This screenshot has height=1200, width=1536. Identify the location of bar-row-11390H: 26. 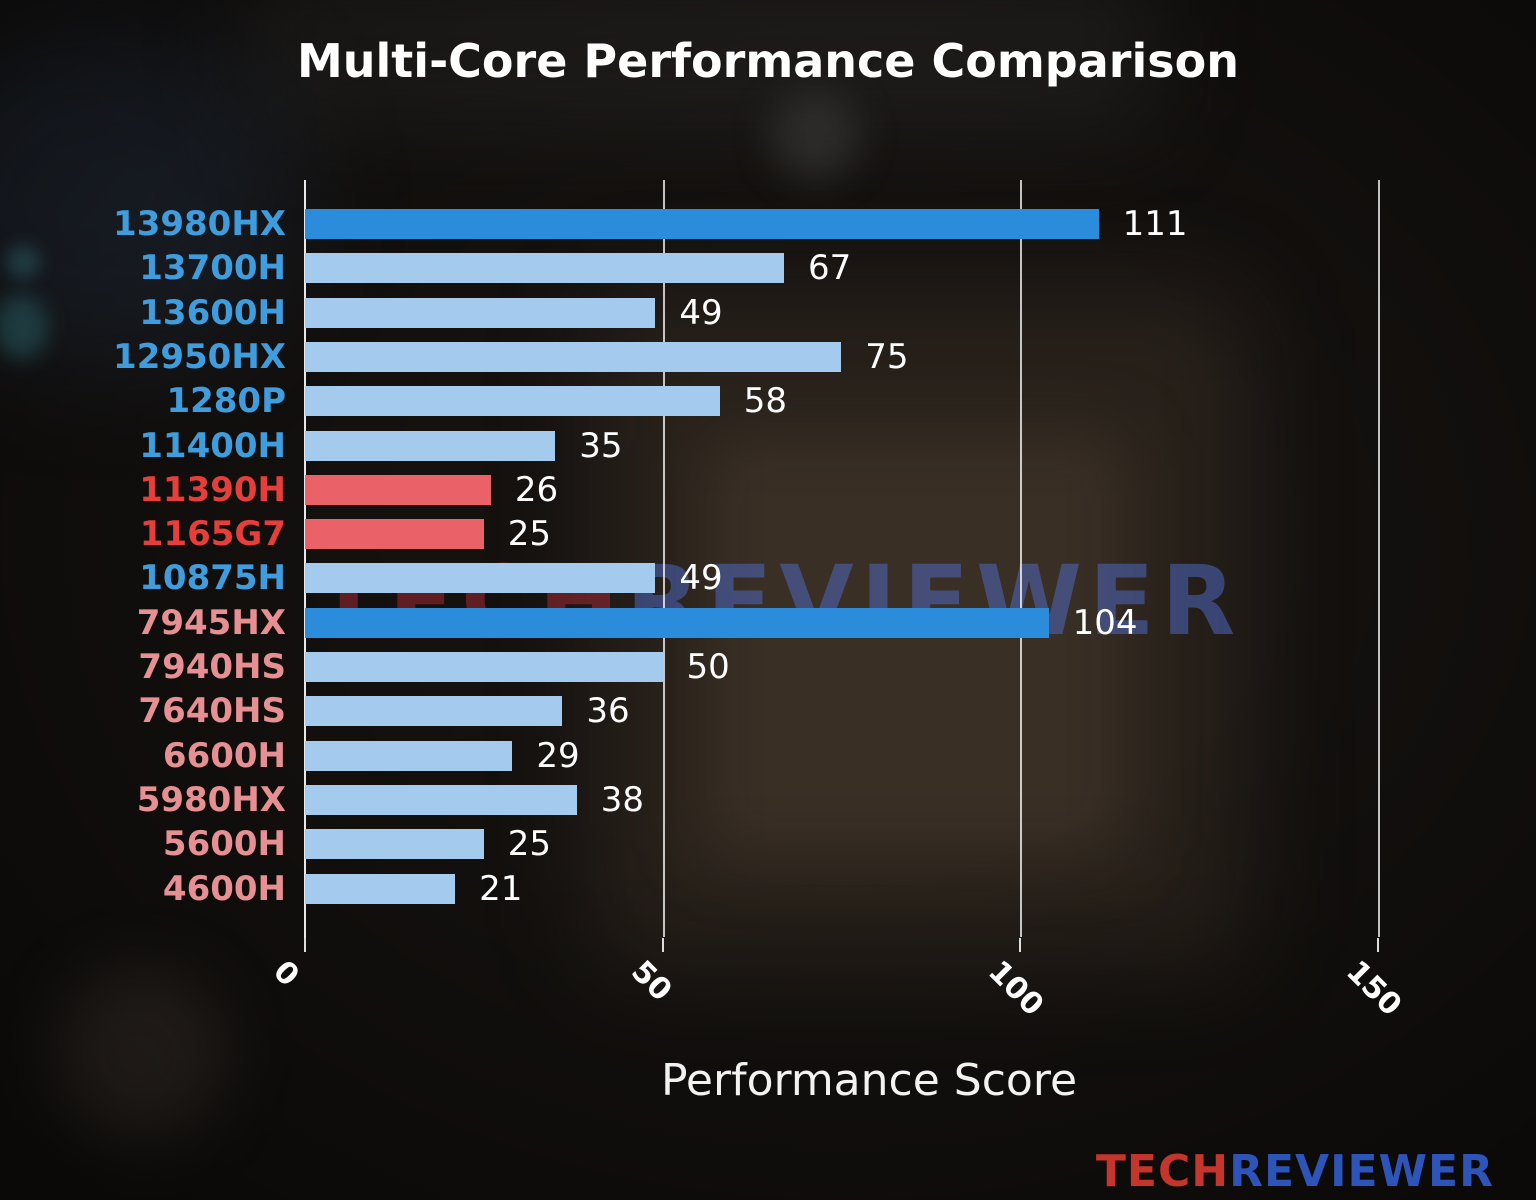
(432, 489).